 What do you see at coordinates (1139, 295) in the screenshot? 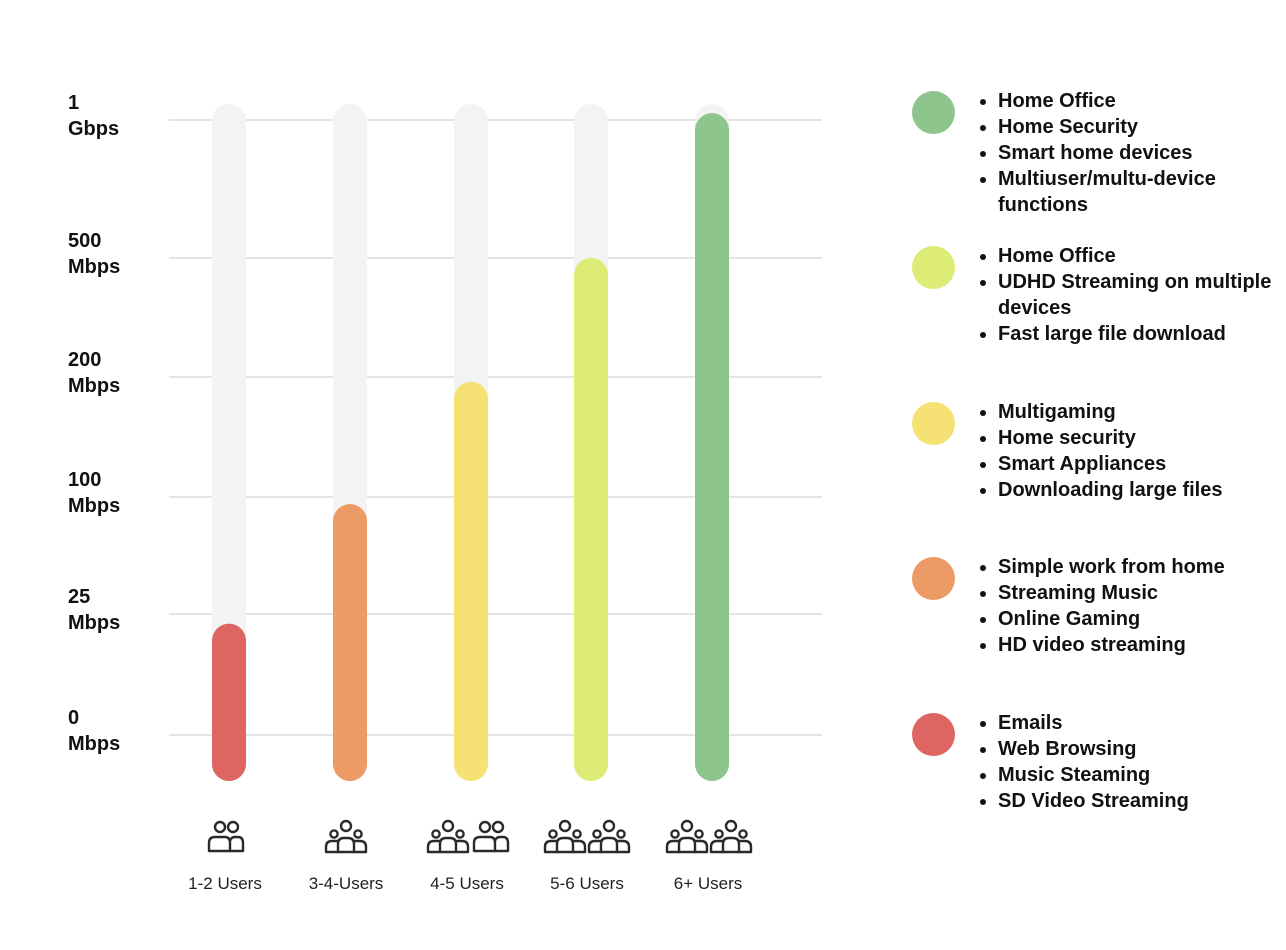
I see `legend-item: UDHD Streaming on multiple devices` at bounding box center [1139, 295].